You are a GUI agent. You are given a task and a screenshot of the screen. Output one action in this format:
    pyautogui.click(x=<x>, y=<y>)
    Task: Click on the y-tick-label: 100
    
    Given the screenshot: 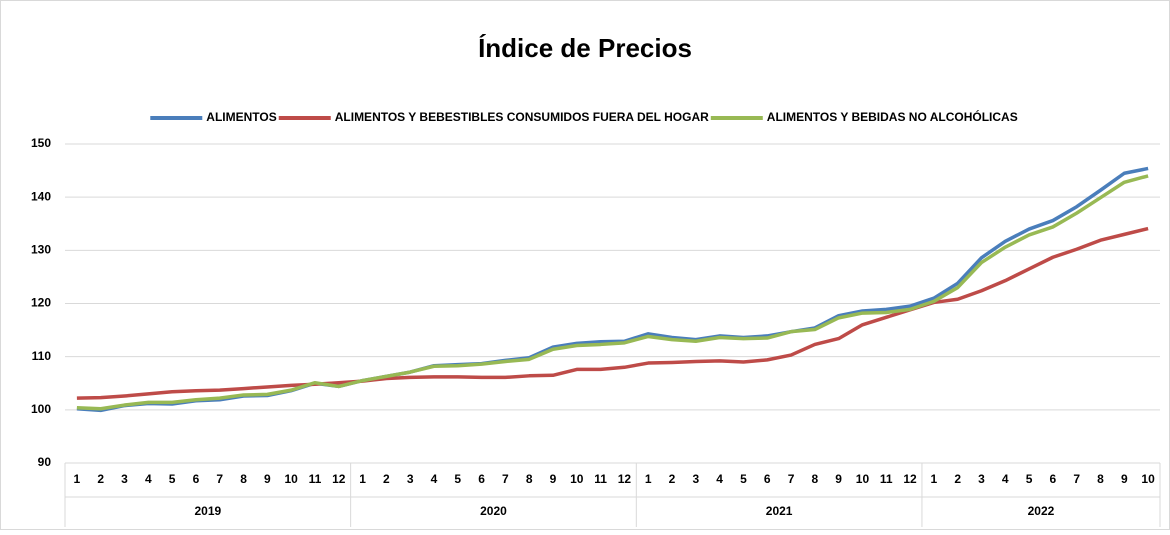 What is the action you would take?
    pyautogui.click(x=41, y=409)
    